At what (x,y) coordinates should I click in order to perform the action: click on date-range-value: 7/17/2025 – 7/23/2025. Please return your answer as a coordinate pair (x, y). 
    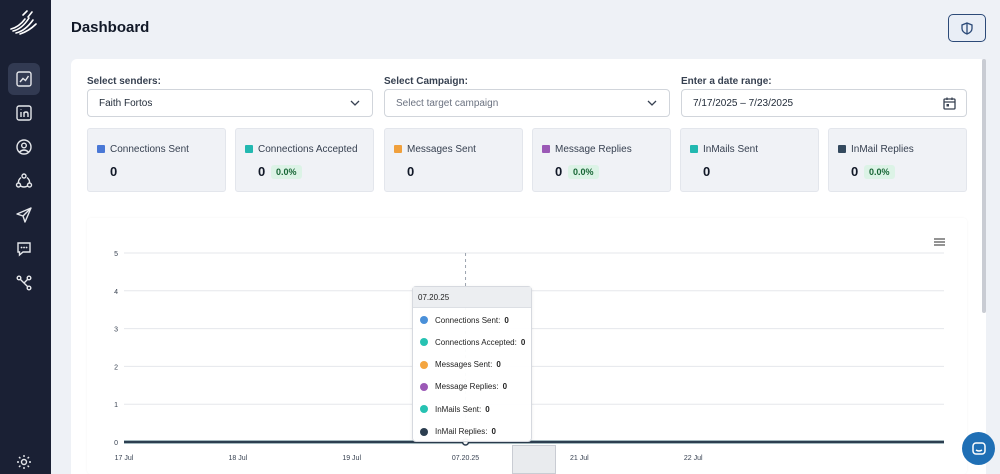
    Looking at the image, I should click on (743, 103).